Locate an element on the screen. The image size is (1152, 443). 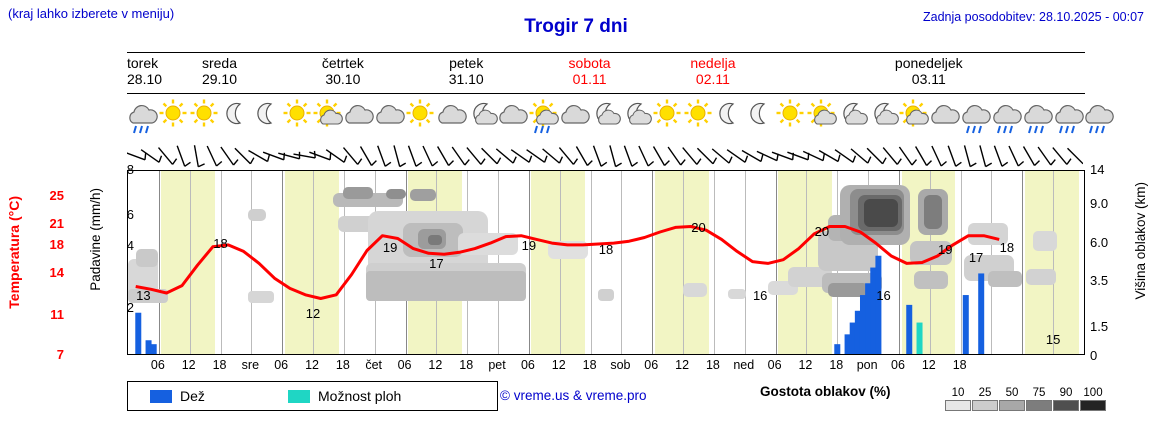
sun-cloud-icon is located at coordinates (913, 116).